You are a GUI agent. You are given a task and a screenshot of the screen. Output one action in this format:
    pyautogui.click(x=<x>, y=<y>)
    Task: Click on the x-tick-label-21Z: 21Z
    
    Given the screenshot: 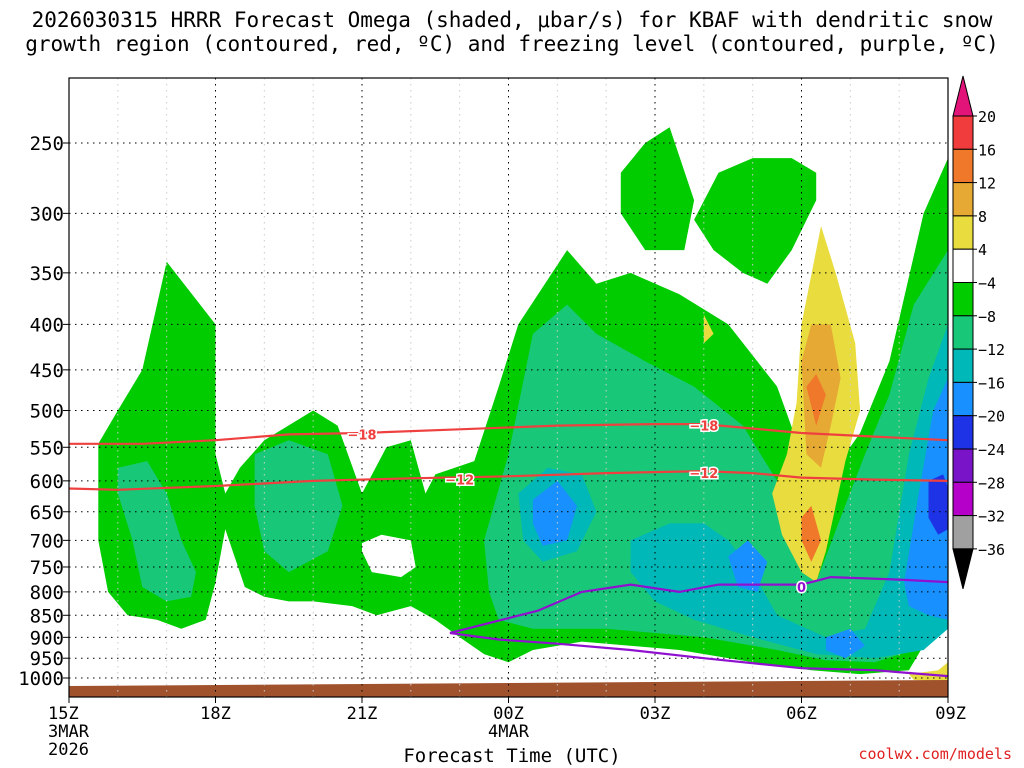 What is the action you would take?
    pyautogui.click(x=362, y=714)
    